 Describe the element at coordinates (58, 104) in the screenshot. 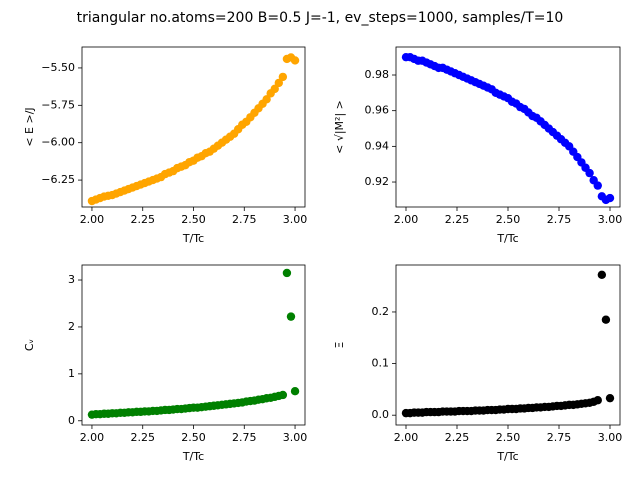

I see `y-tick-label: −5.75` at that location.